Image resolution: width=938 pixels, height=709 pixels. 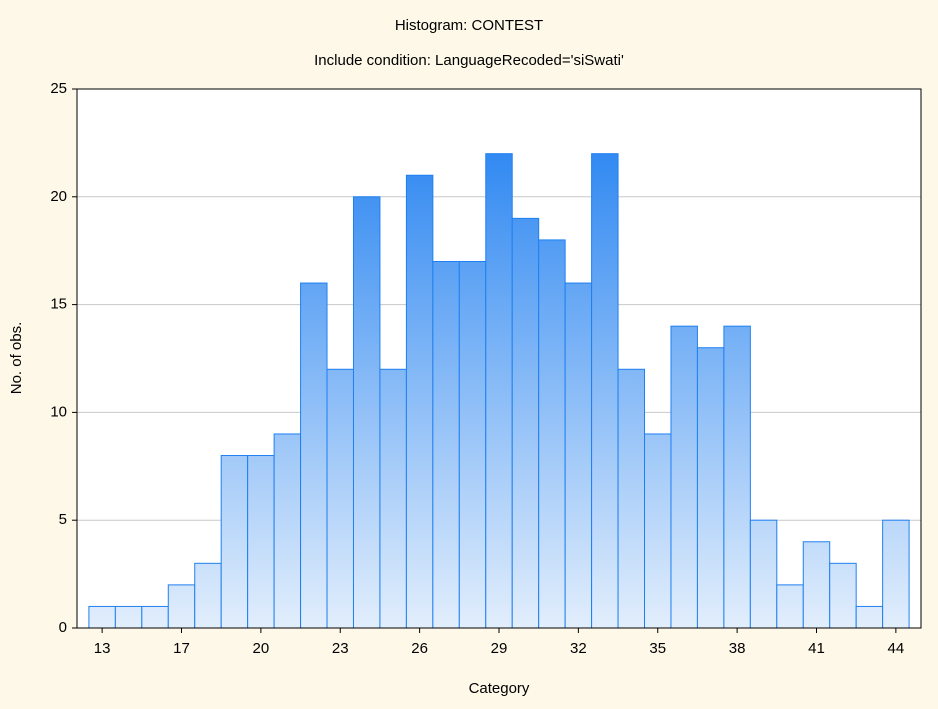 What do you see at coordinates (102, 648) in the screenshot?
I see `x-tick-label: 13` at bounding box center [102, 648].